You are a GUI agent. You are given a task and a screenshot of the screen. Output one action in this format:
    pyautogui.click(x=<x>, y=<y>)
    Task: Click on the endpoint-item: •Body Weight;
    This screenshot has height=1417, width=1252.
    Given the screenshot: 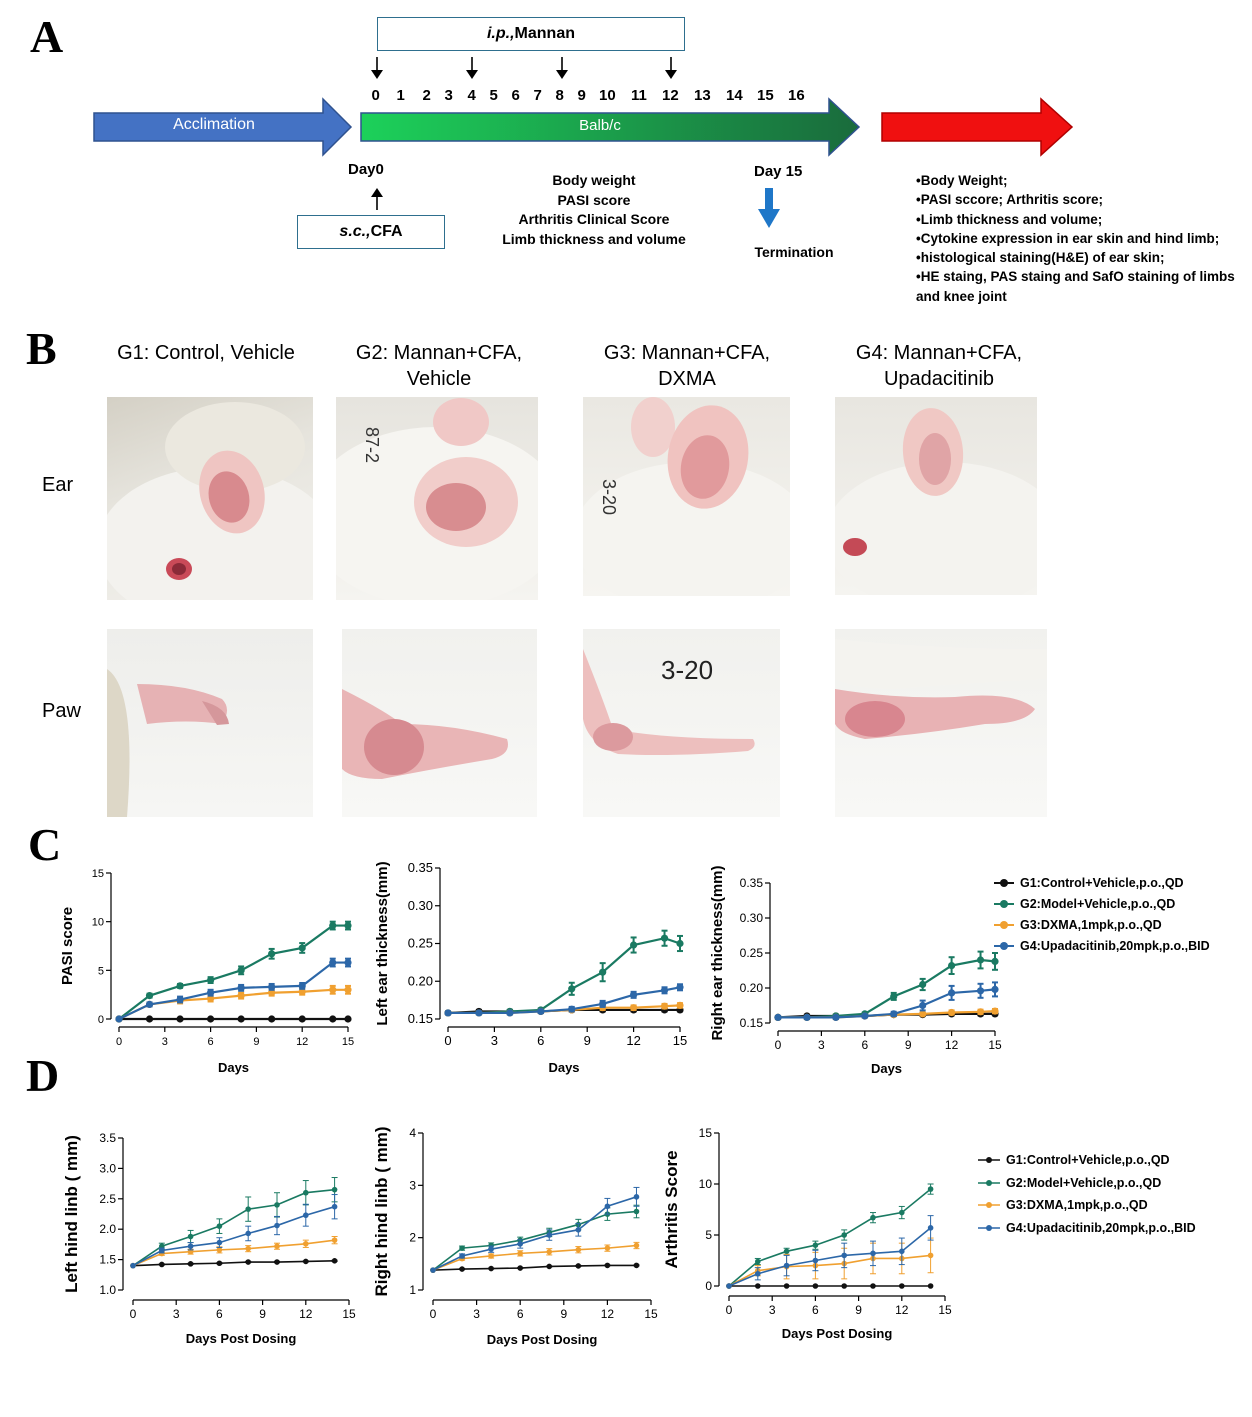 What is the action you would take?
    pyautogui.click(x=962, y=180)
    